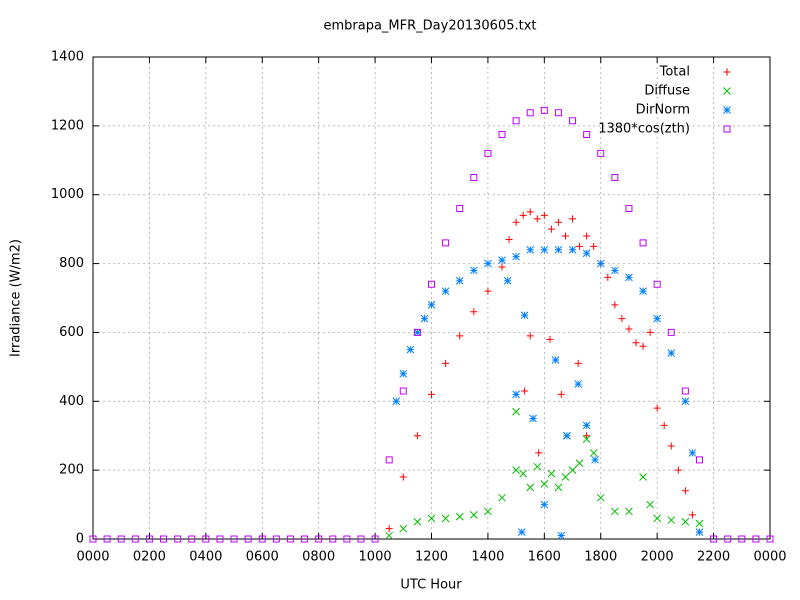  I want to click on x-tick-label: 0400, so click(205, 557).